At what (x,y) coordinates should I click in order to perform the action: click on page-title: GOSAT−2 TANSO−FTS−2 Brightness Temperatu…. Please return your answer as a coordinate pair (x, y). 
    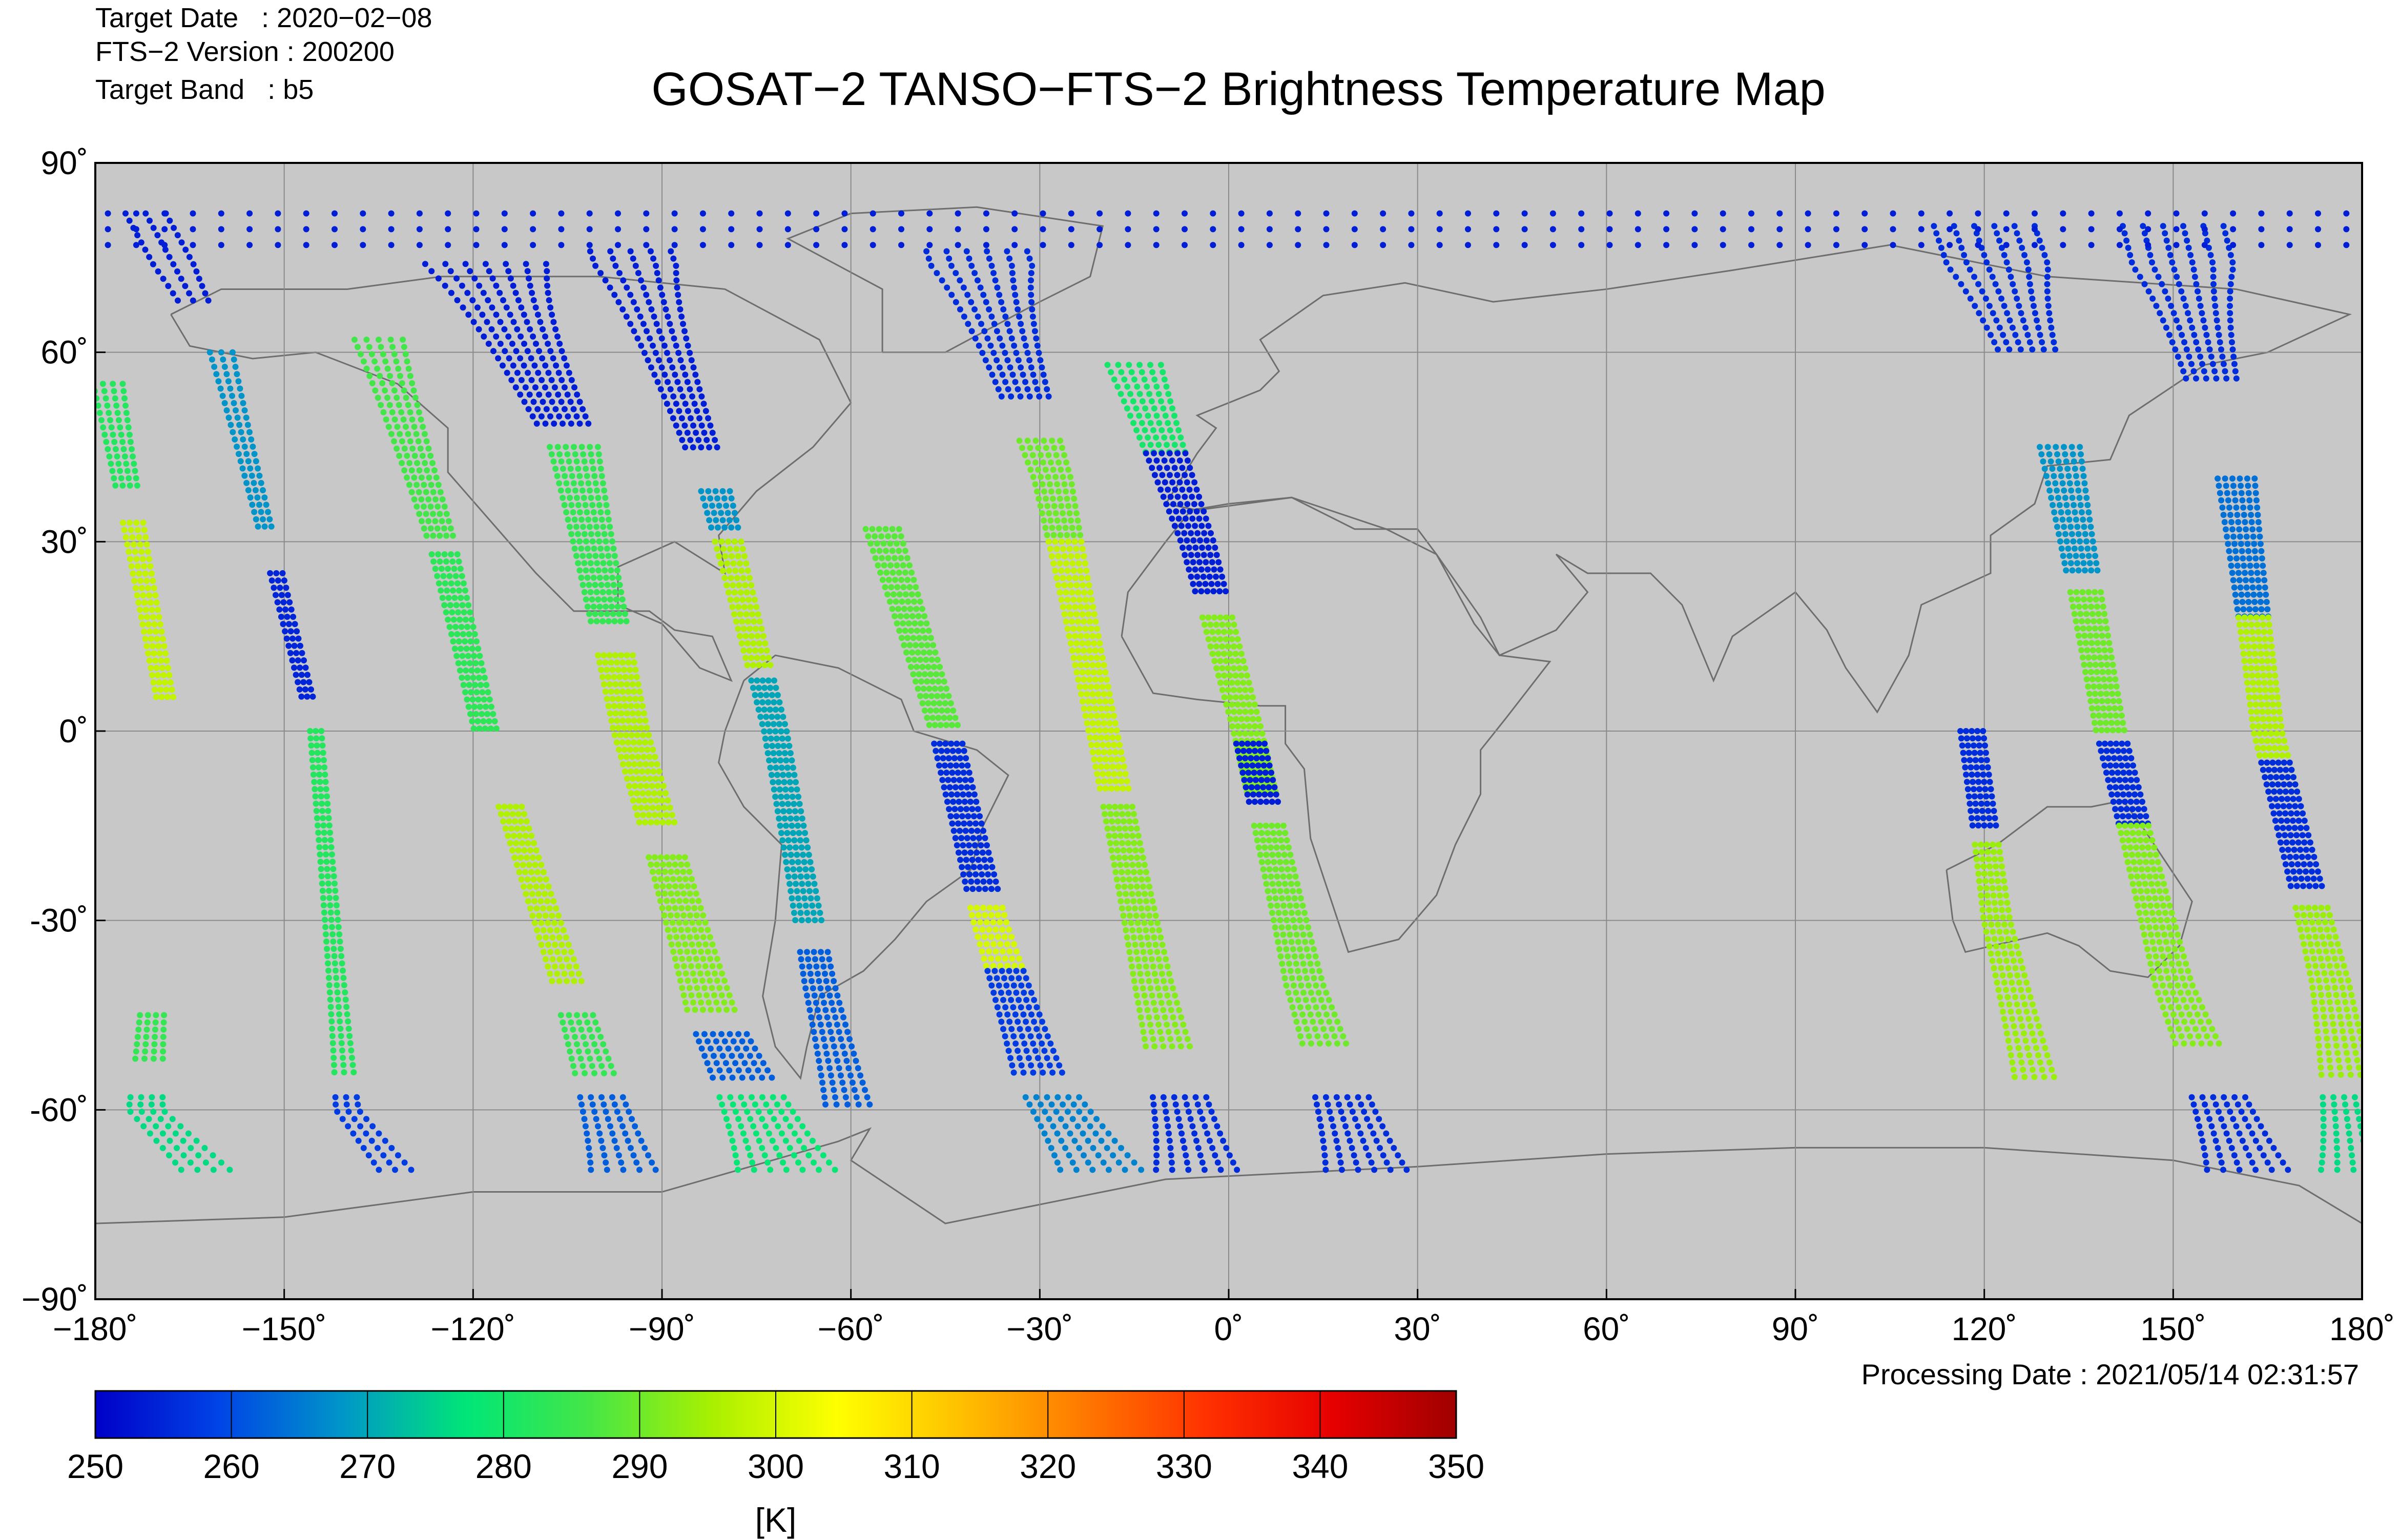
    Looking at the image, I should click on (1238, 89).